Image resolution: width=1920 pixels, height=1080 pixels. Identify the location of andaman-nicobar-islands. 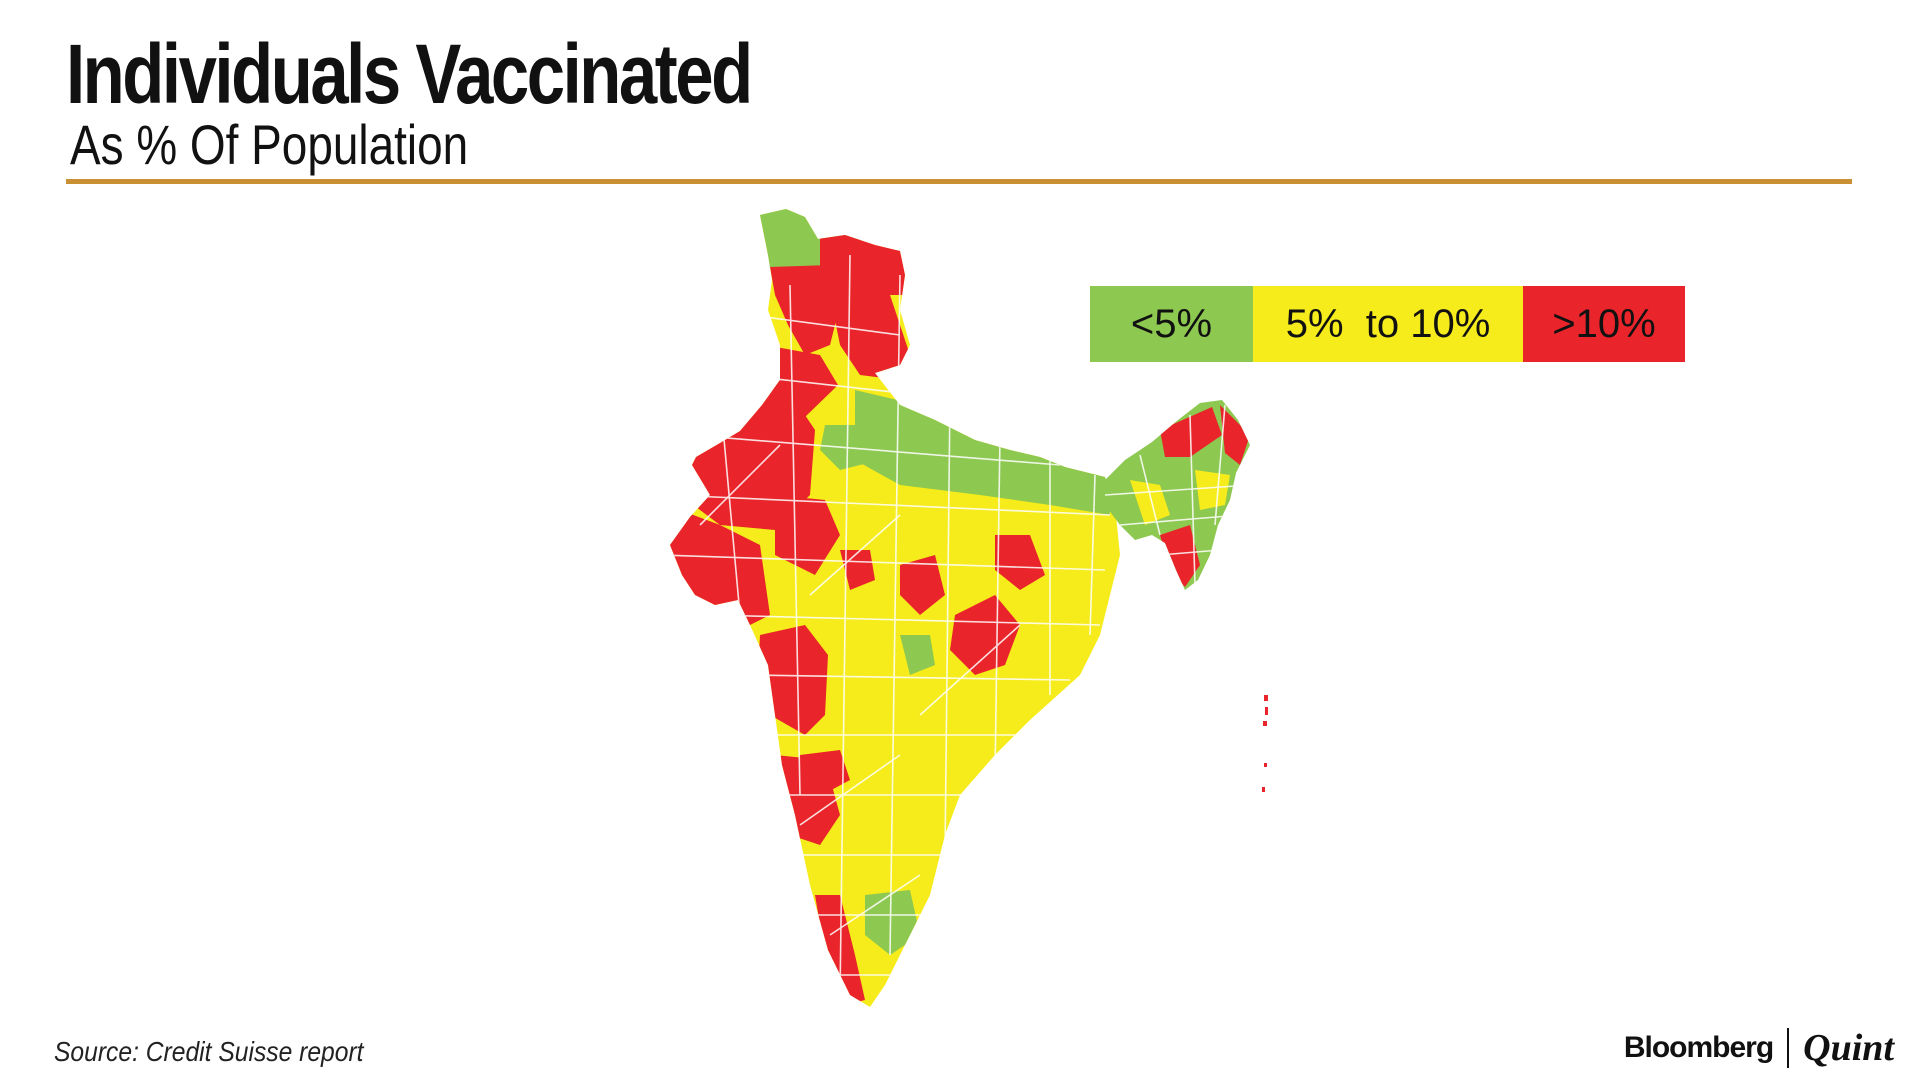
(1265, 743).